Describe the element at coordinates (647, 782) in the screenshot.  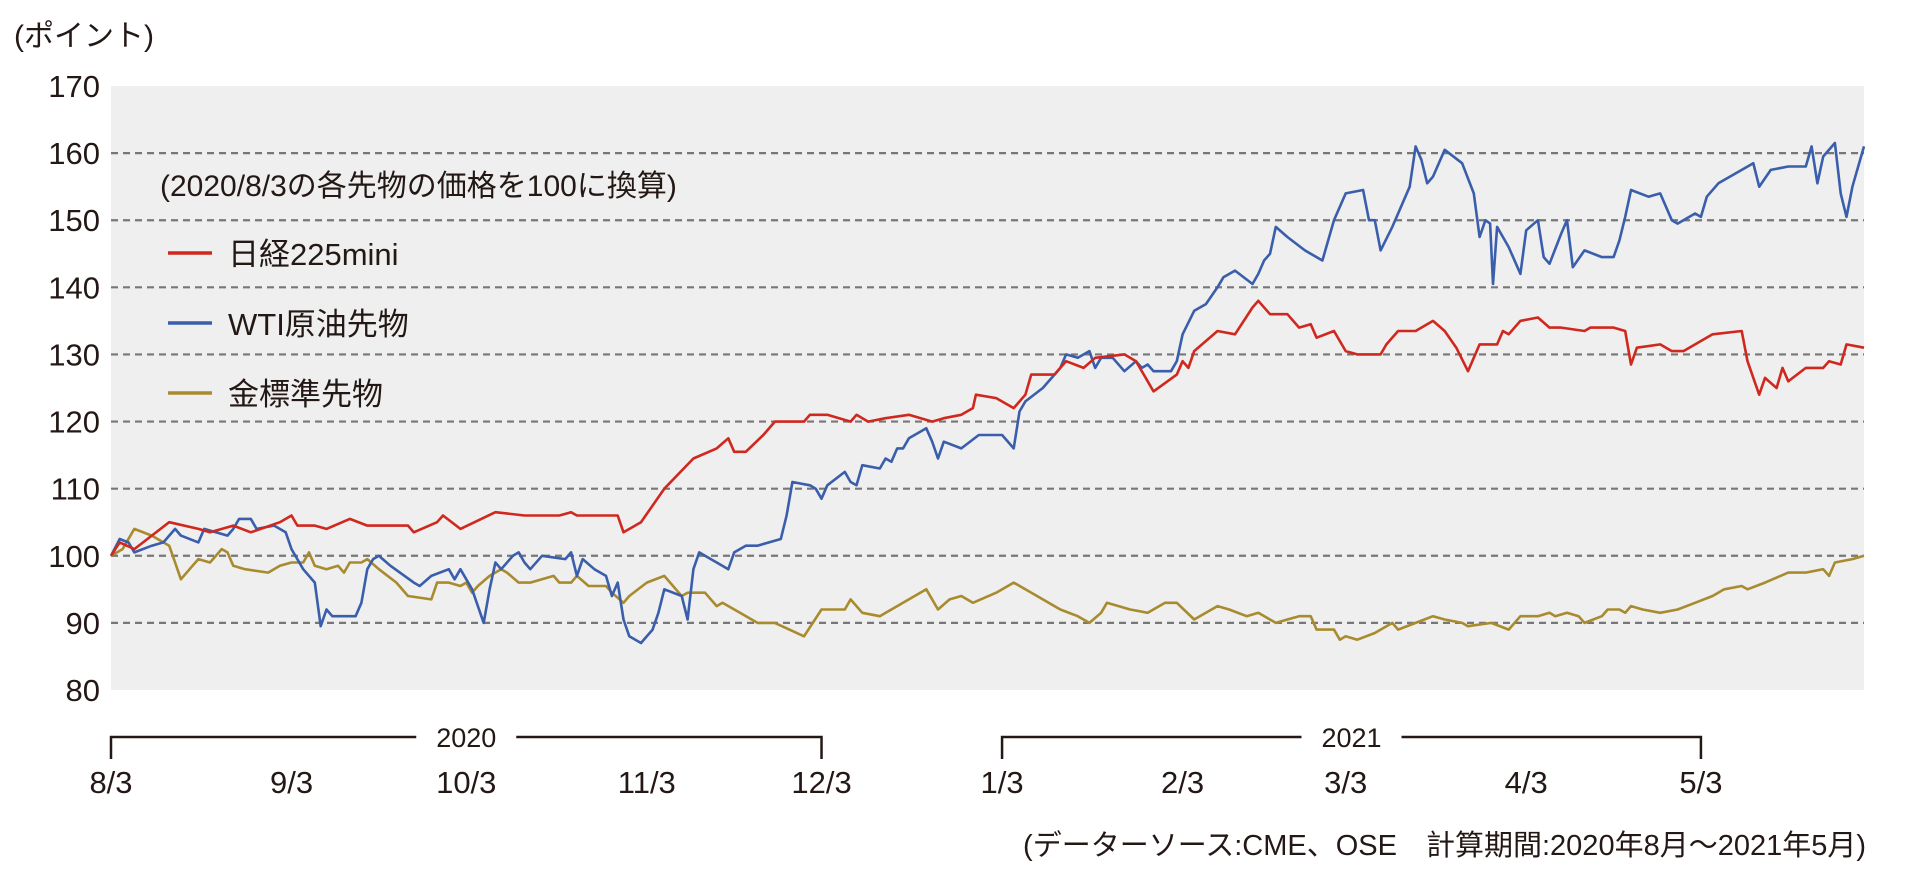
I see `x-tick-label: 11/3` at that location.